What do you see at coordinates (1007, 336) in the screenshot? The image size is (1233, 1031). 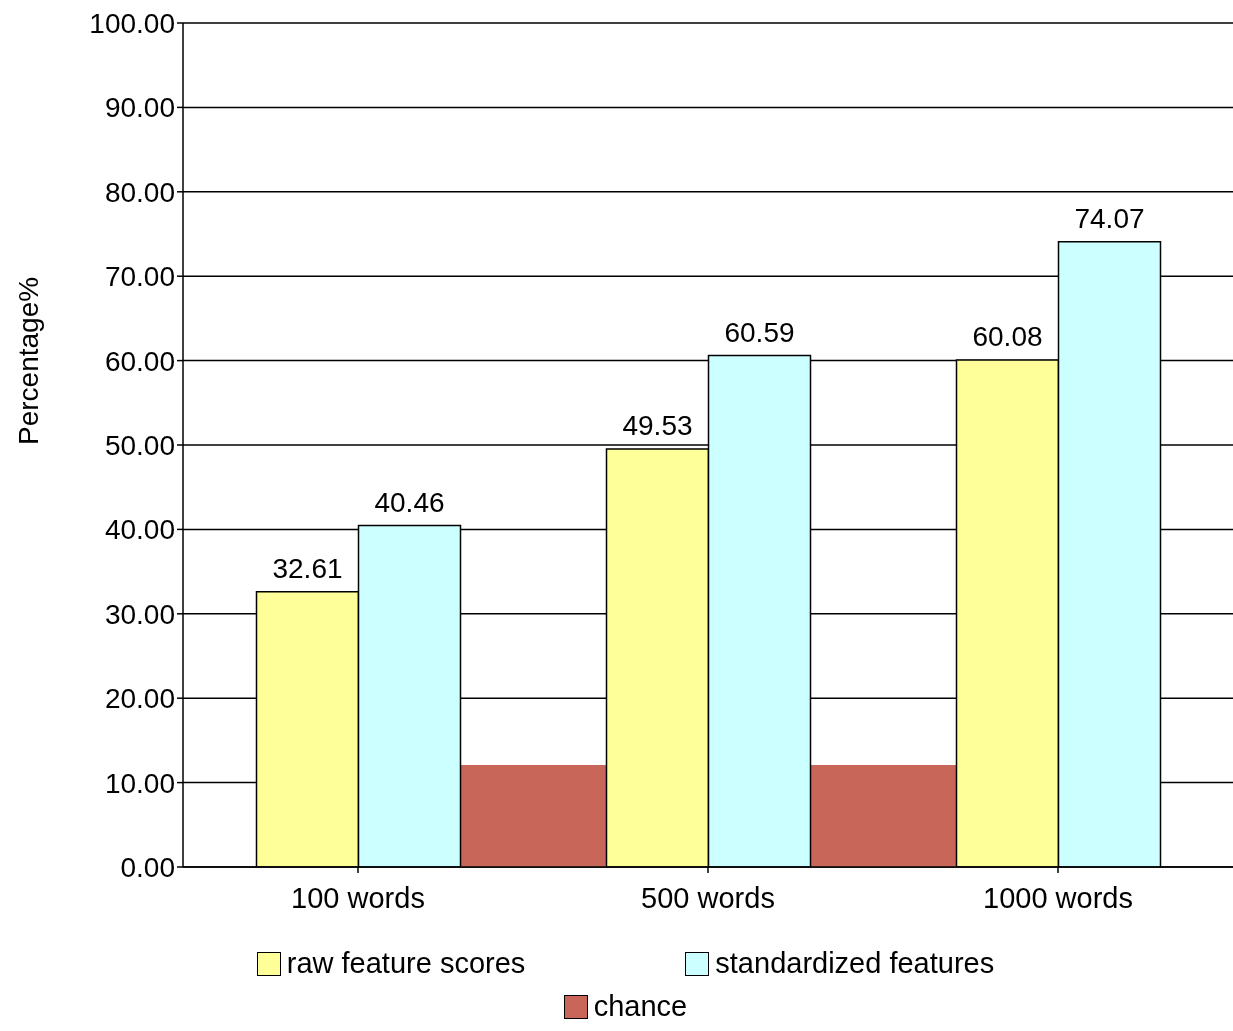 I see `data-label: 60.08` at bounding box center [1007, 336].